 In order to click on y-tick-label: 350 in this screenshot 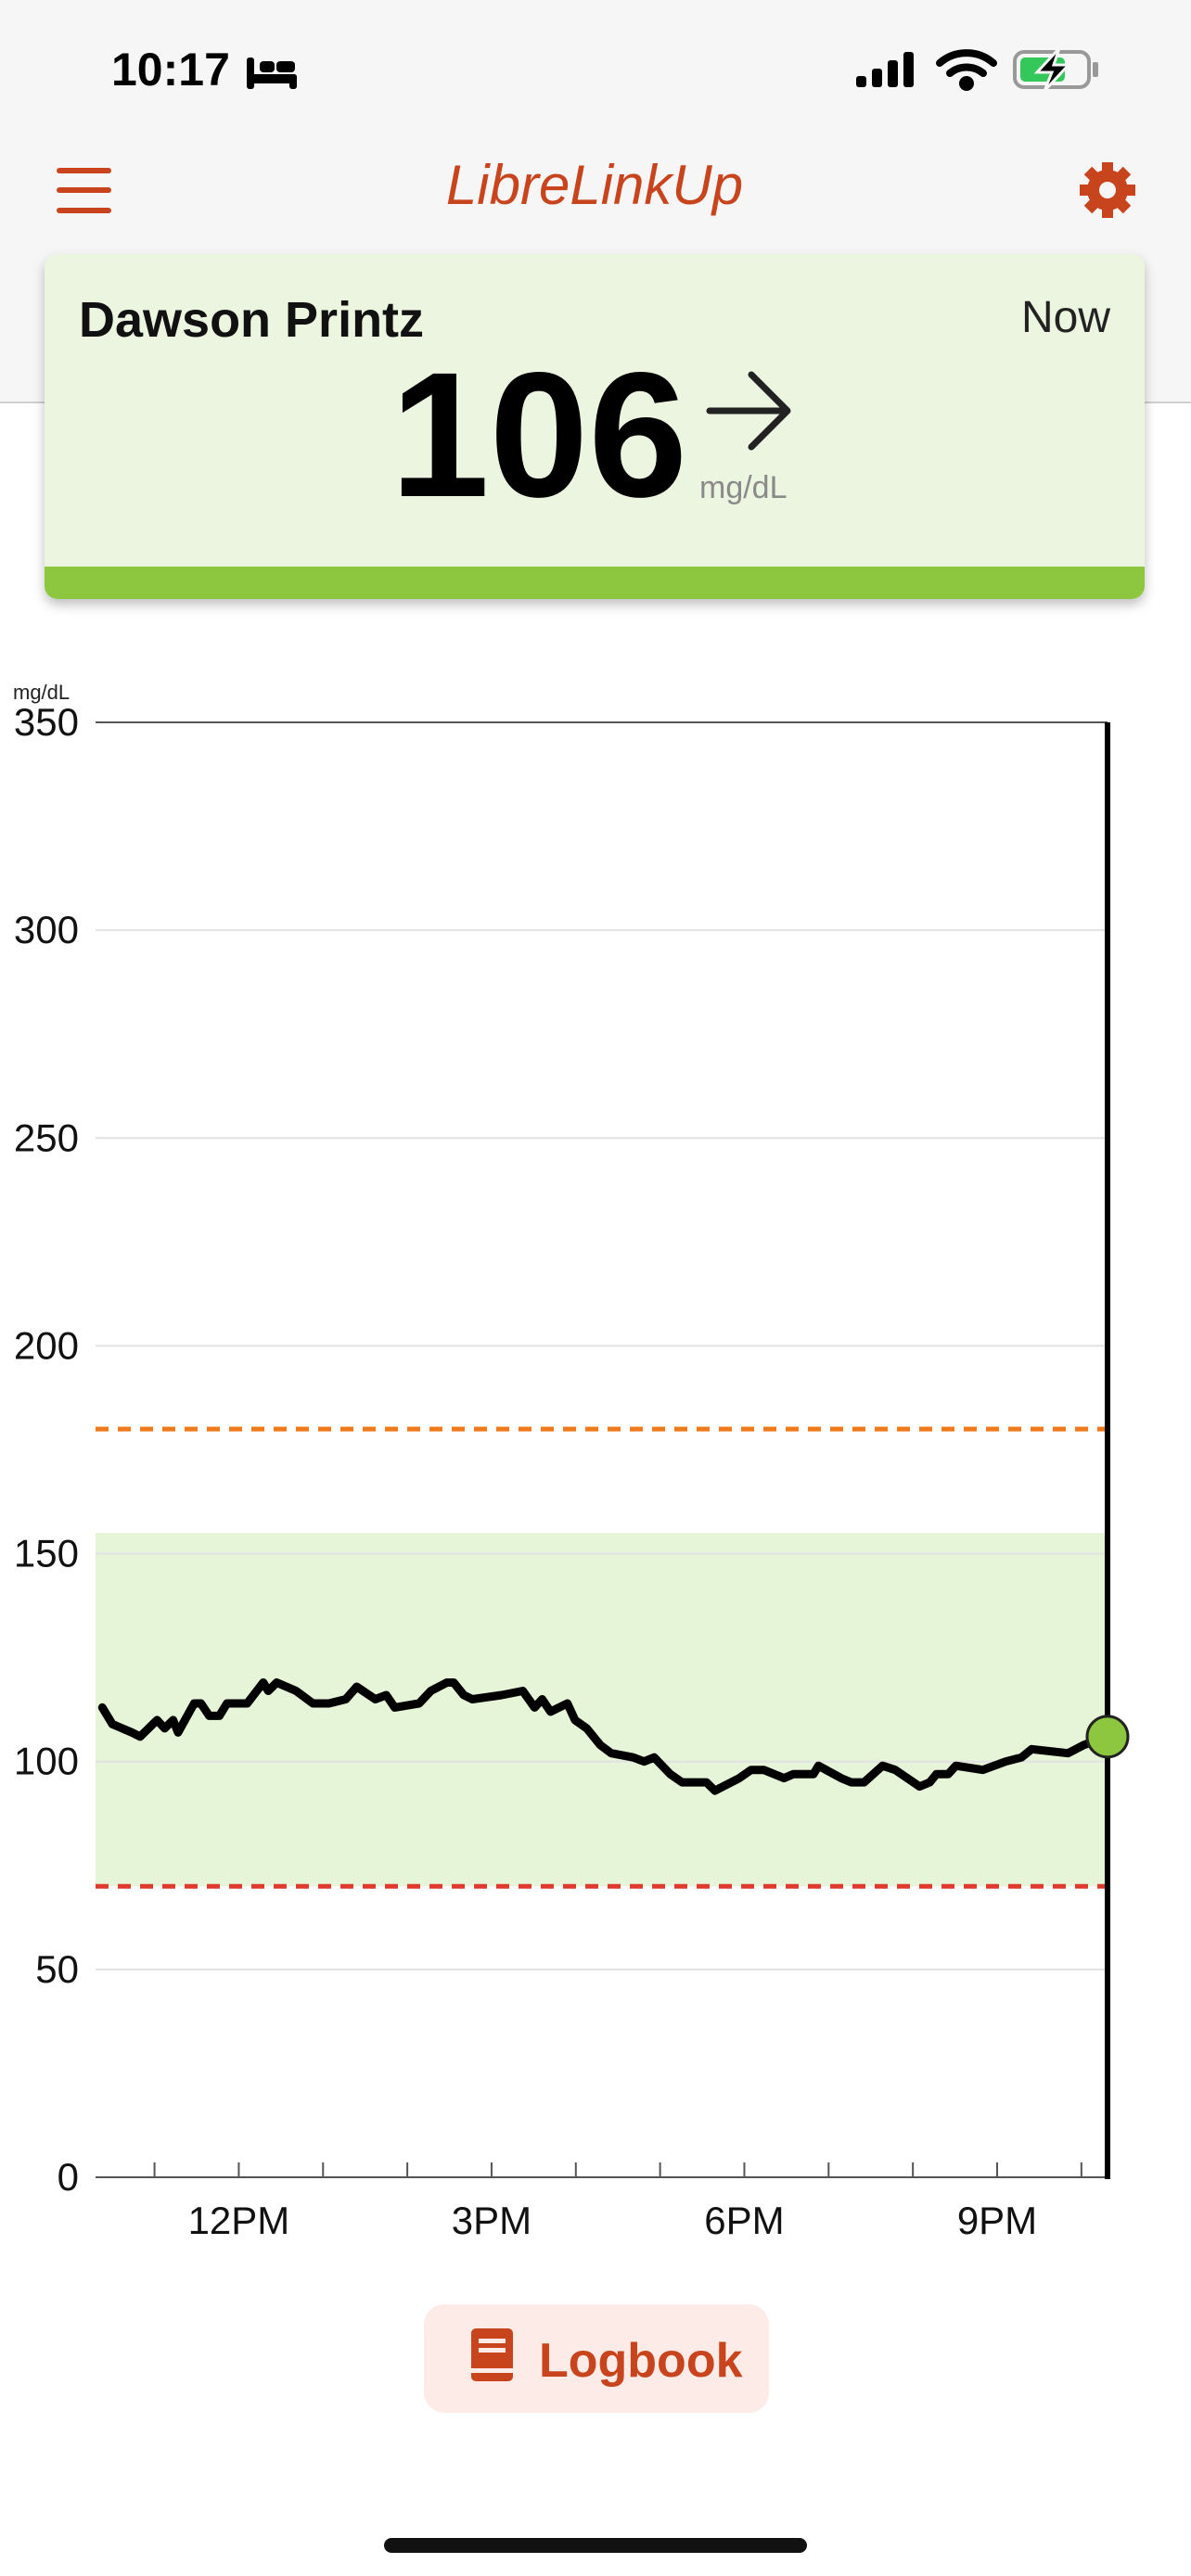, I will do `click(46, 722)`.